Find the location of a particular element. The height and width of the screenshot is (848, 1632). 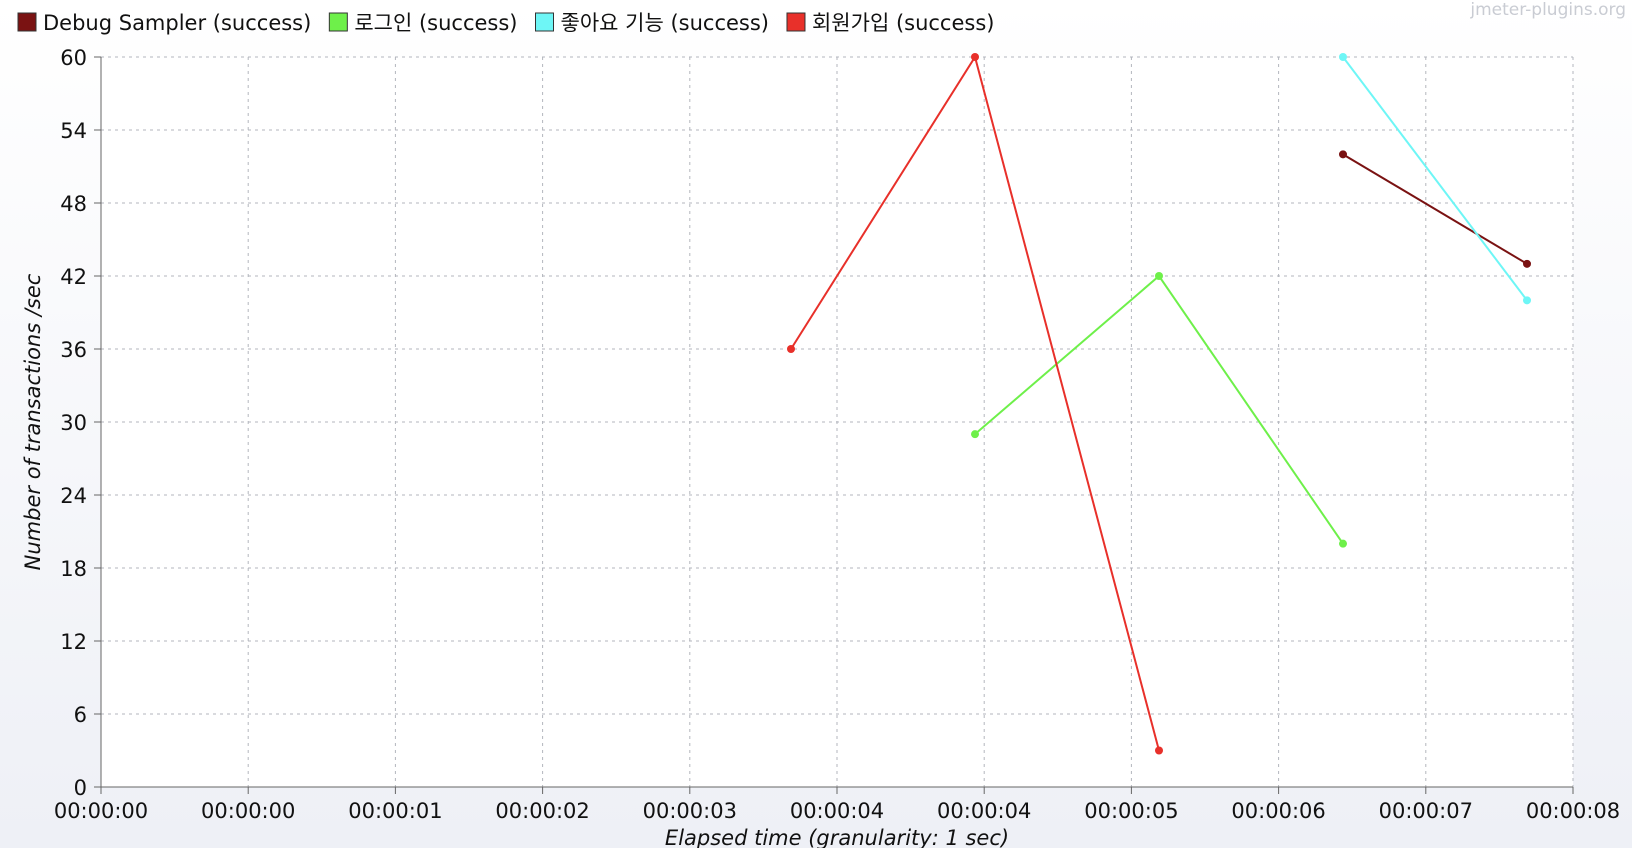

legend-item: 회원가입 (success) is located at coordinates (890, 23).